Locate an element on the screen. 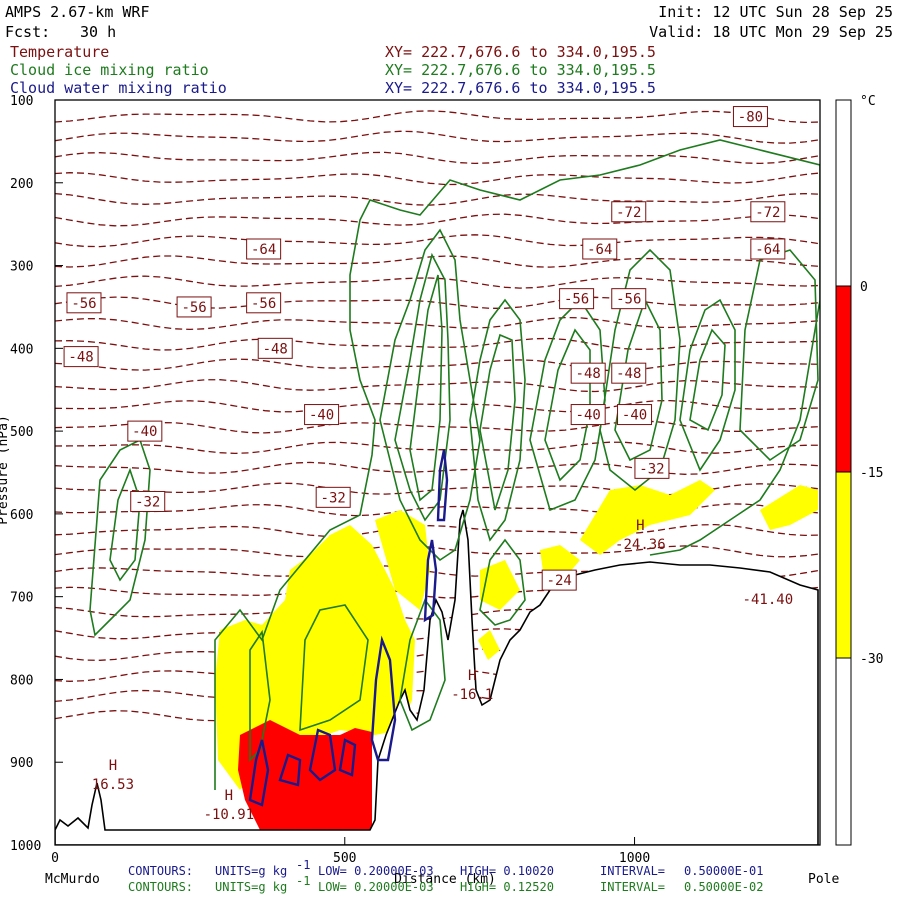  valid-time: Valid: 18 UTC Mon 29 Sep 25 is located at coordinates (771, 32).